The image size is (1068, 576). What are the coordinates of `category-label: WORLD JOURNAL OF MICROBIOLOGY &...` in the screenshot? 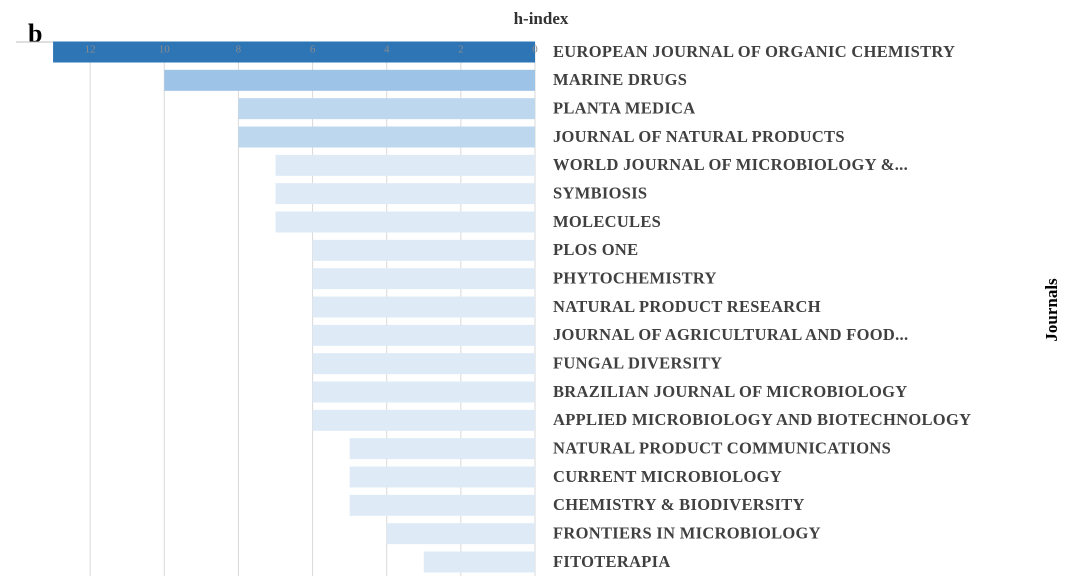 It's located at (730, 164).